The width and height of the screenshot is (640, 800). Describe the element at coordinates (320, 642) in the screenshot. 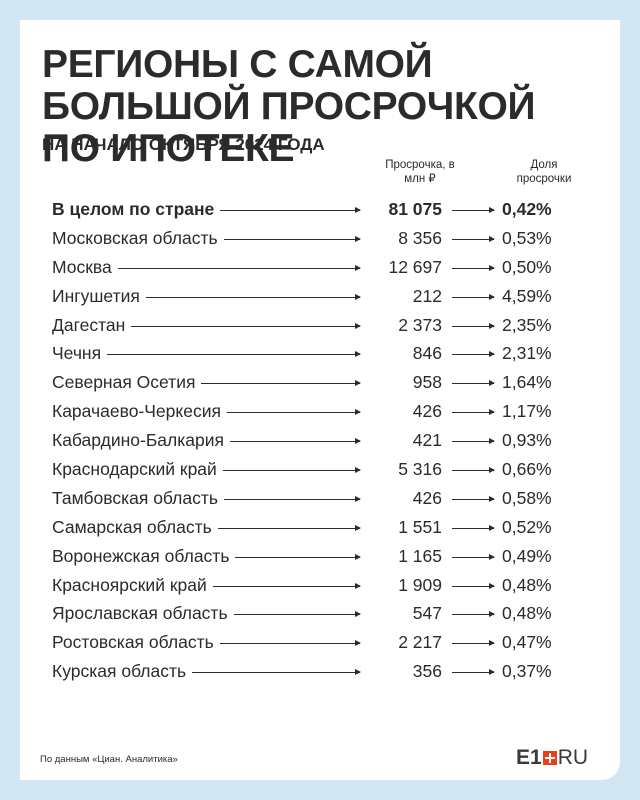

I see `table-row: Ростовская область 2 217 0,47%` at that location.